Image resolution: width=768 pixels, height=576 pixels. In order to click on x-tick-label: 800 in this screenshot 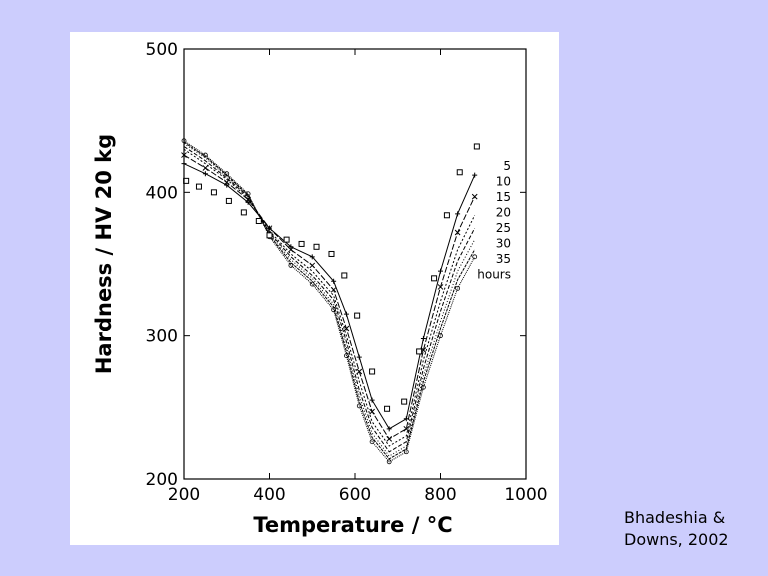, I will do `click(440, 495)`.